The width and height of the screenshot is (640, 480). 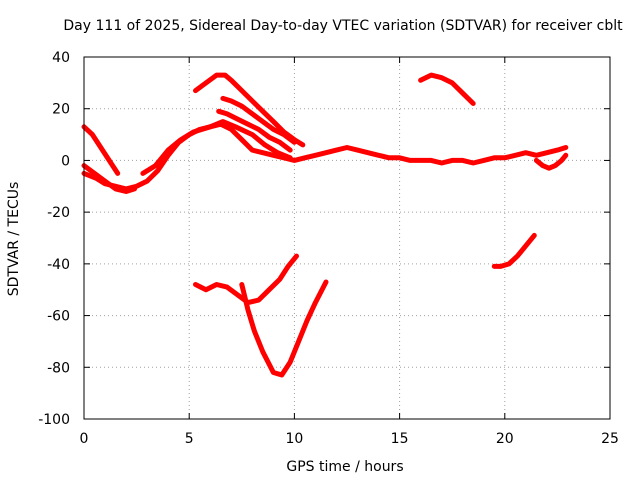 What do you see at coordinates (61, 58) in the screenshot?
I see `y-tick-label: 40` at bounding box center [61, 58].